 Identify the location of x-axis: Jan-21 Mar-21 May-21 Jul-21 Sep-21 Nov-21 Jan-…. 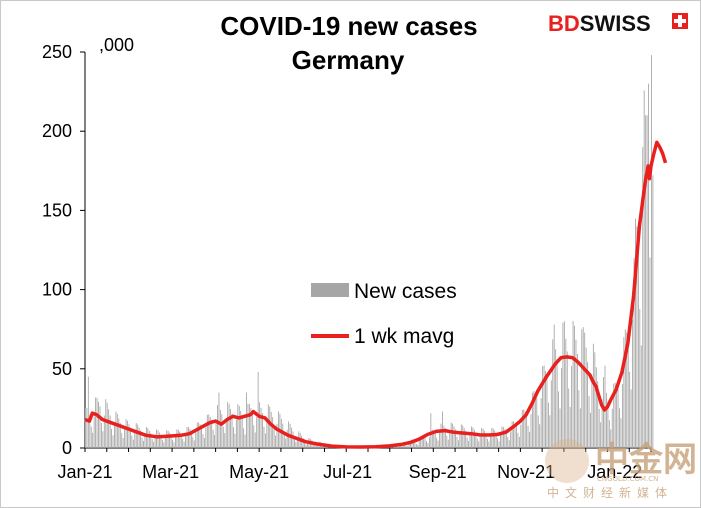
(354, 464).